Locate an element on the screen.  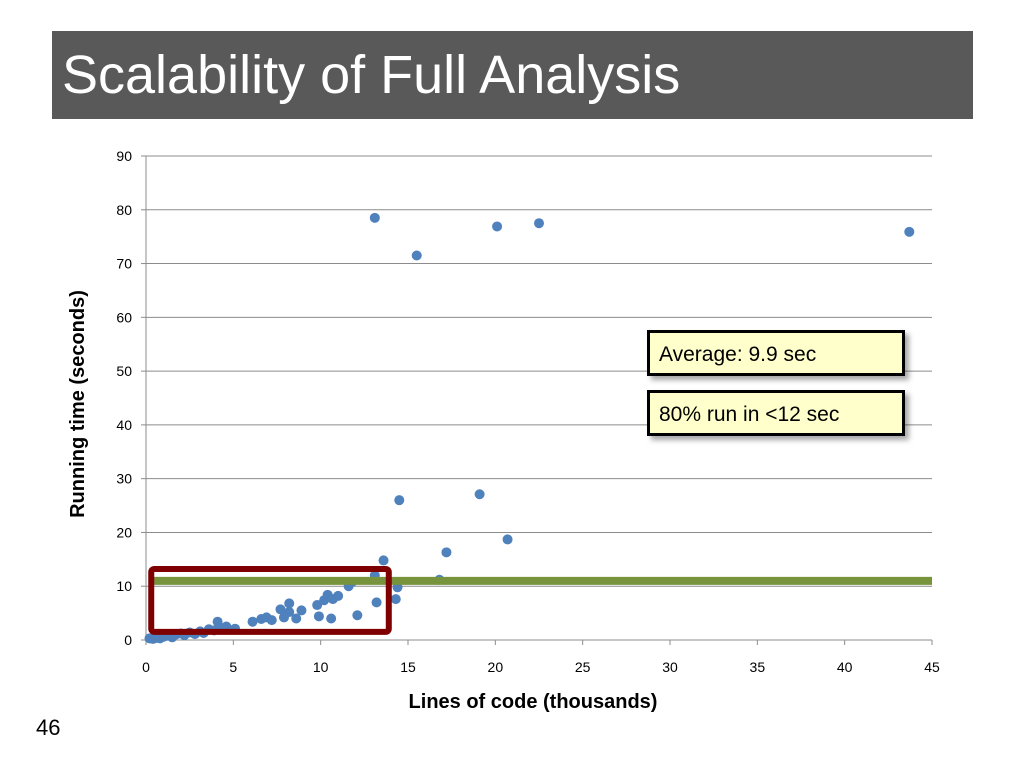
x-tick-label: 20 is located at coordinates (496, 667).